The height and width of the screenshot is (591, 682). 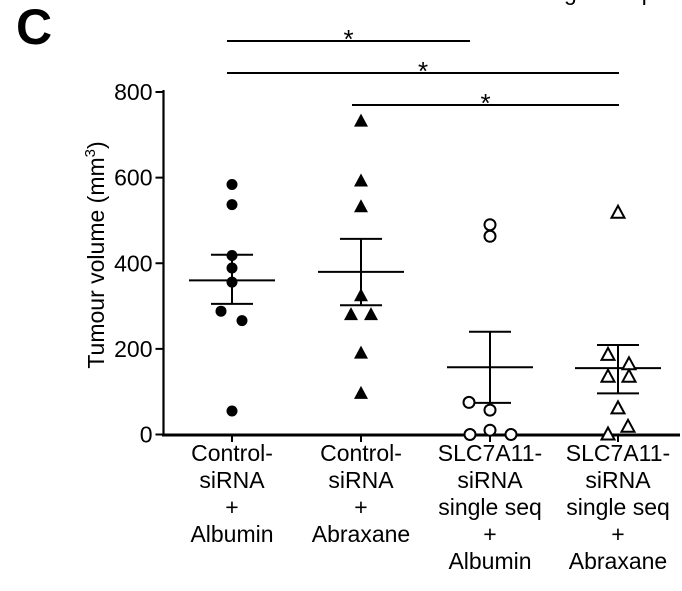 I want to click on cropped-text-fragment-left: g, so click(x=570, y=3).